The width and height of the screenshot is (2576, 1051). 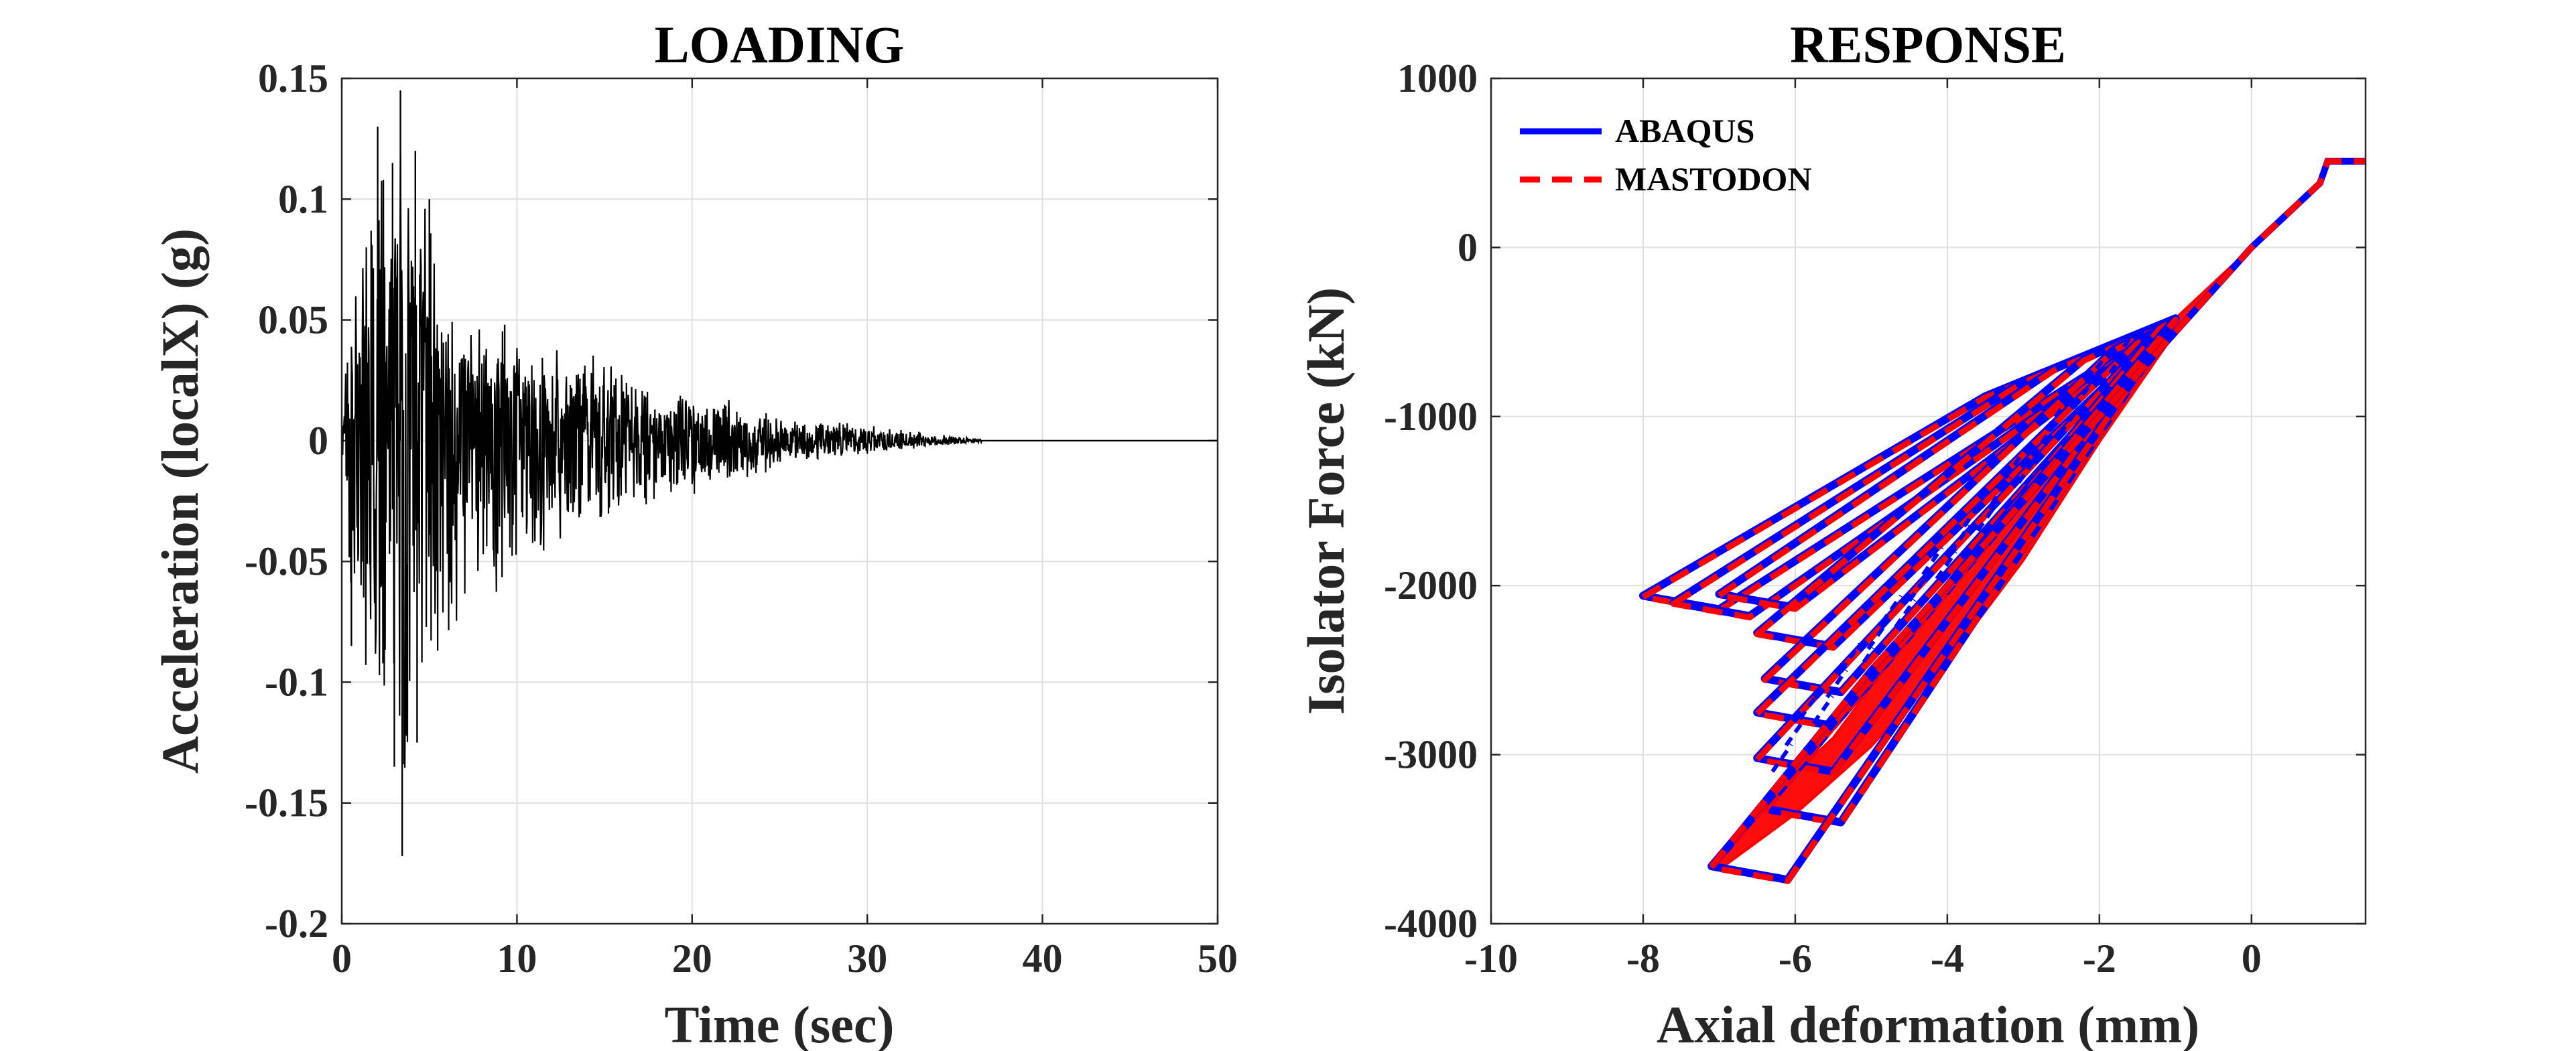 I want to click on loading-y-tick-label: 0.1, so click(x=303, y=199).